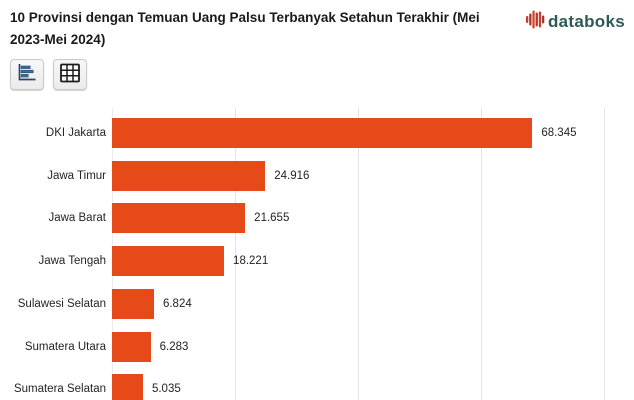 This screenshot has height=400, width=634. Describe the element at coordinates (317, 346) in the screenshot. I see `chart-row: Sumatera Utara 6.283` at that location.